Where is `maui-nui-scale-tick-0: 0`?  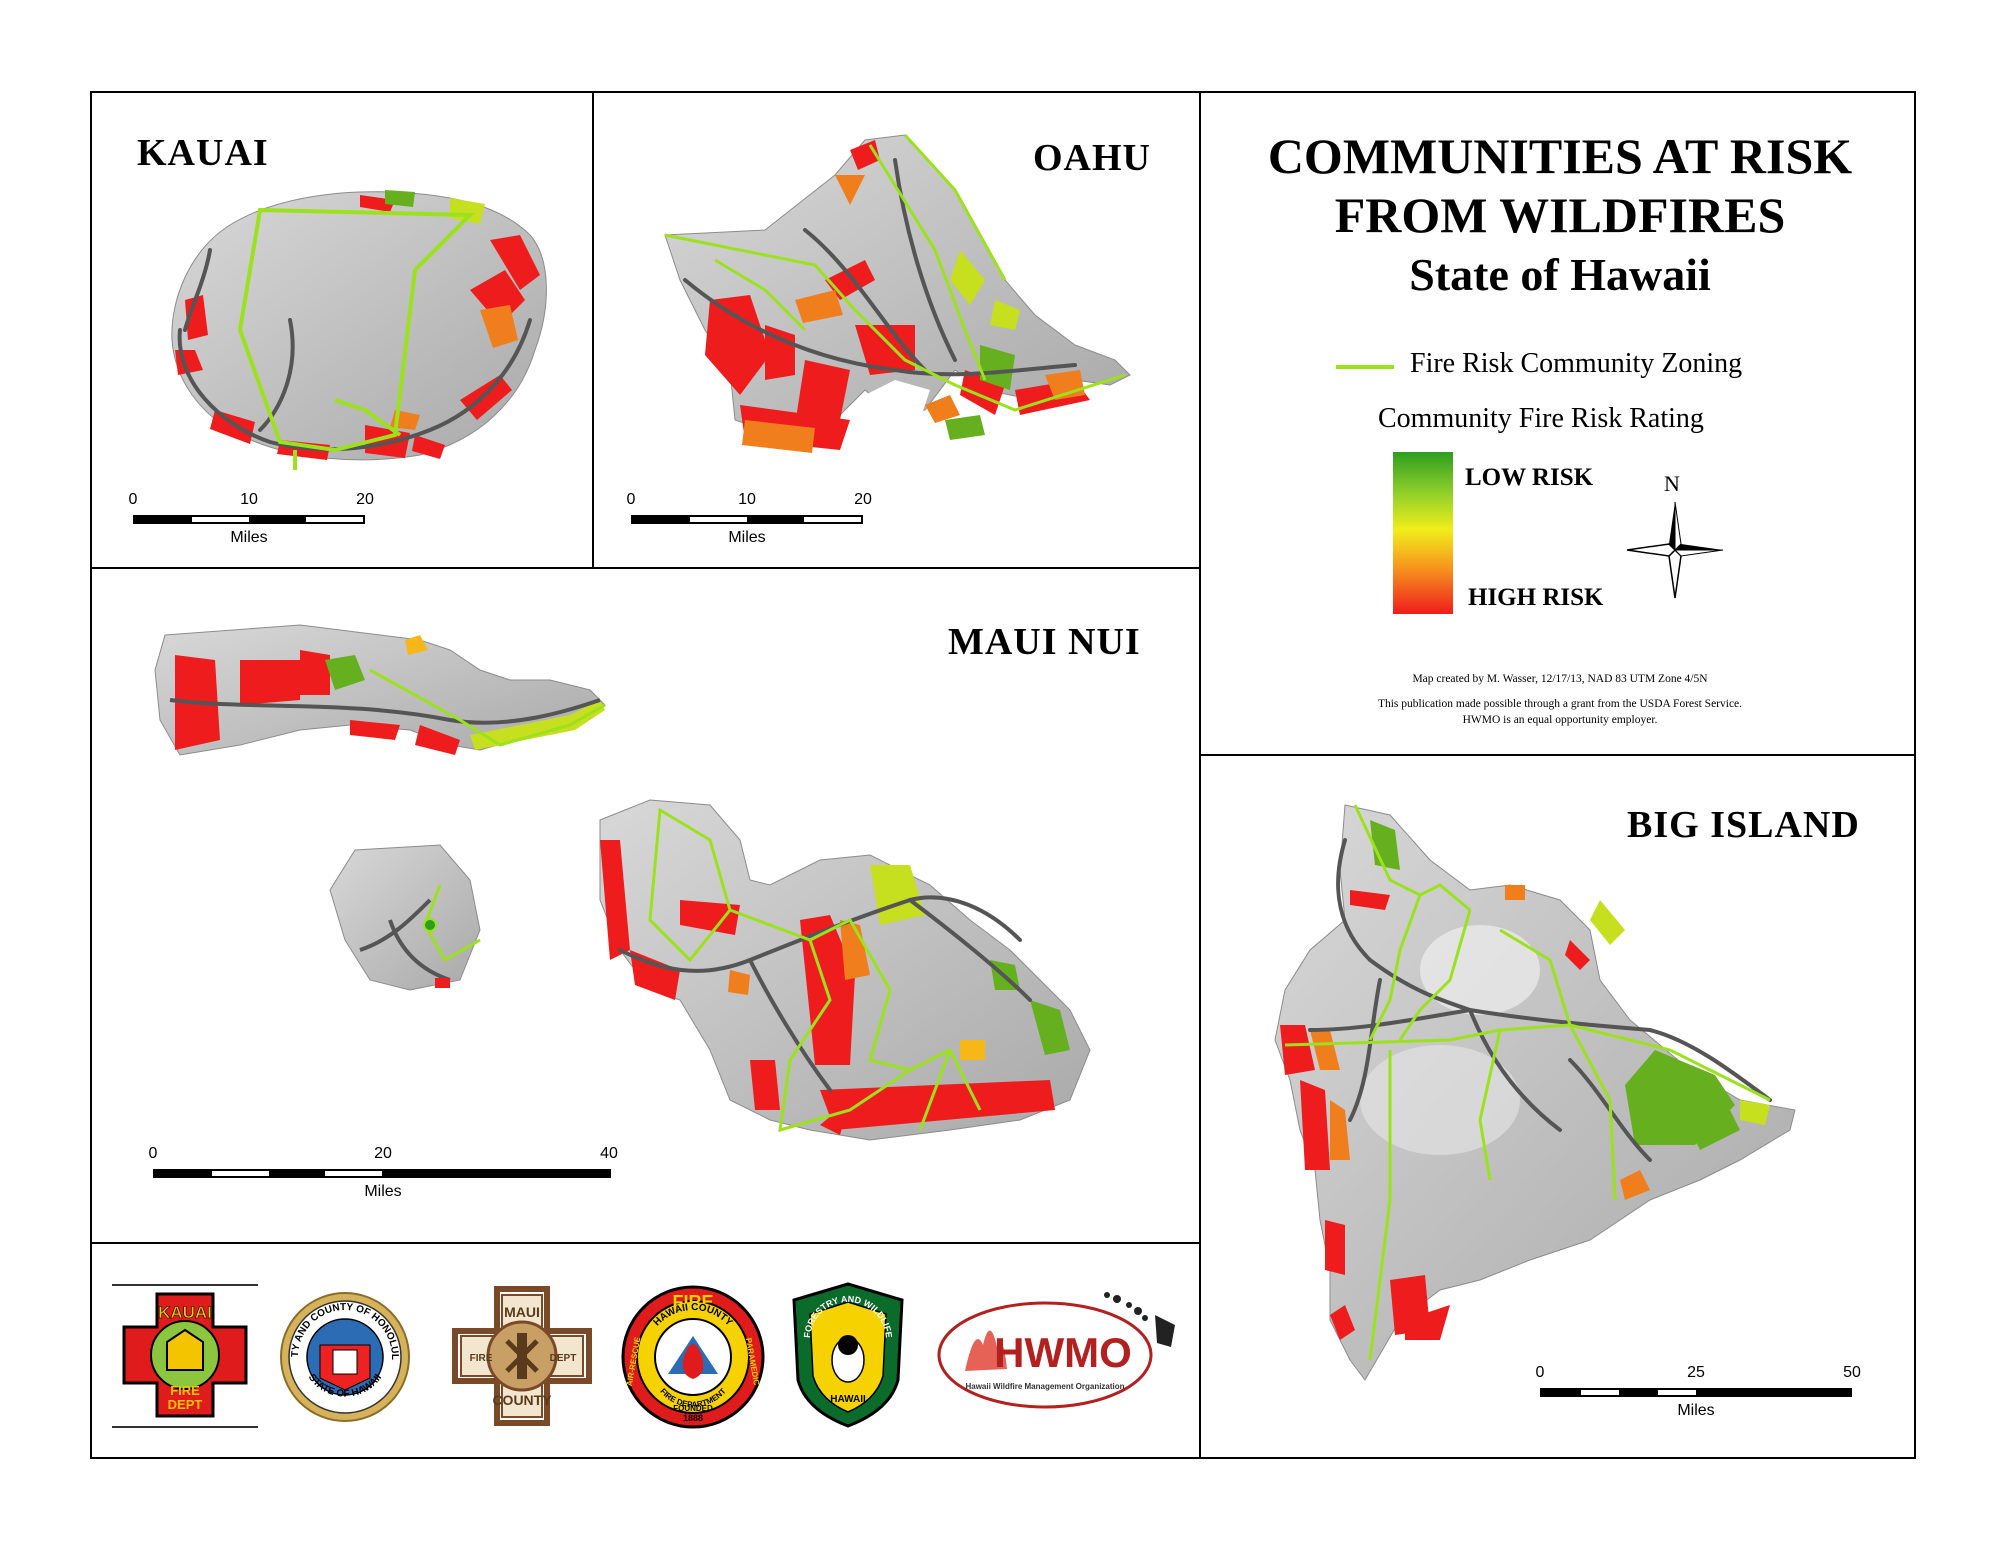 maui-nui-scale-tick-0: 0 is located at coordinates (153, 1153).